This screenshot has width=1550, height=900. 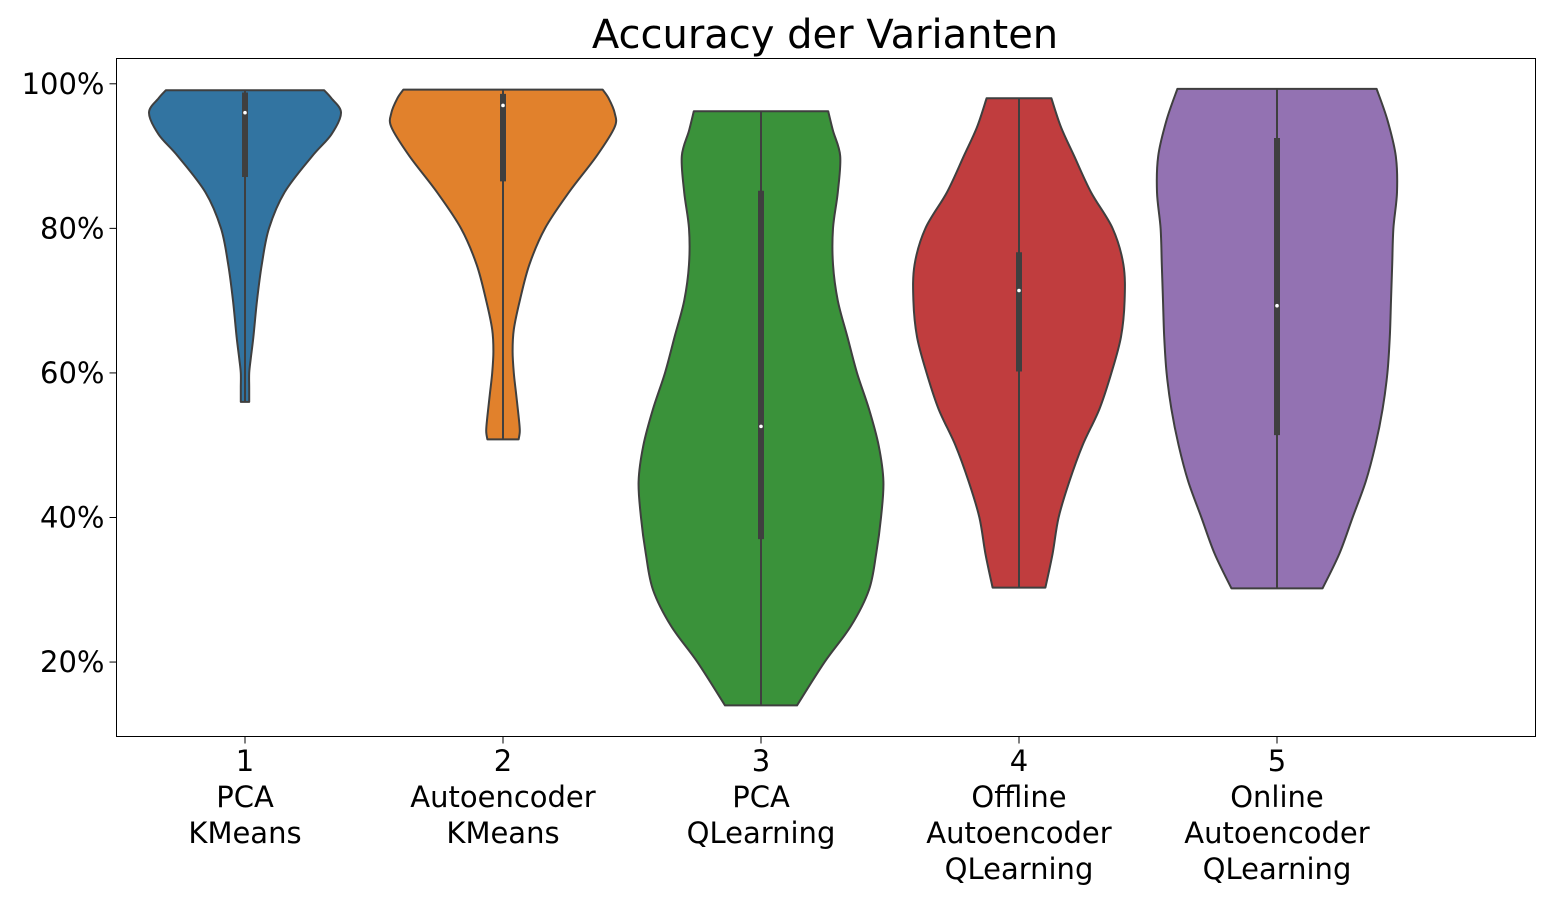 I want to click on y-tick-label: 100%, so click(x=63, y=84).